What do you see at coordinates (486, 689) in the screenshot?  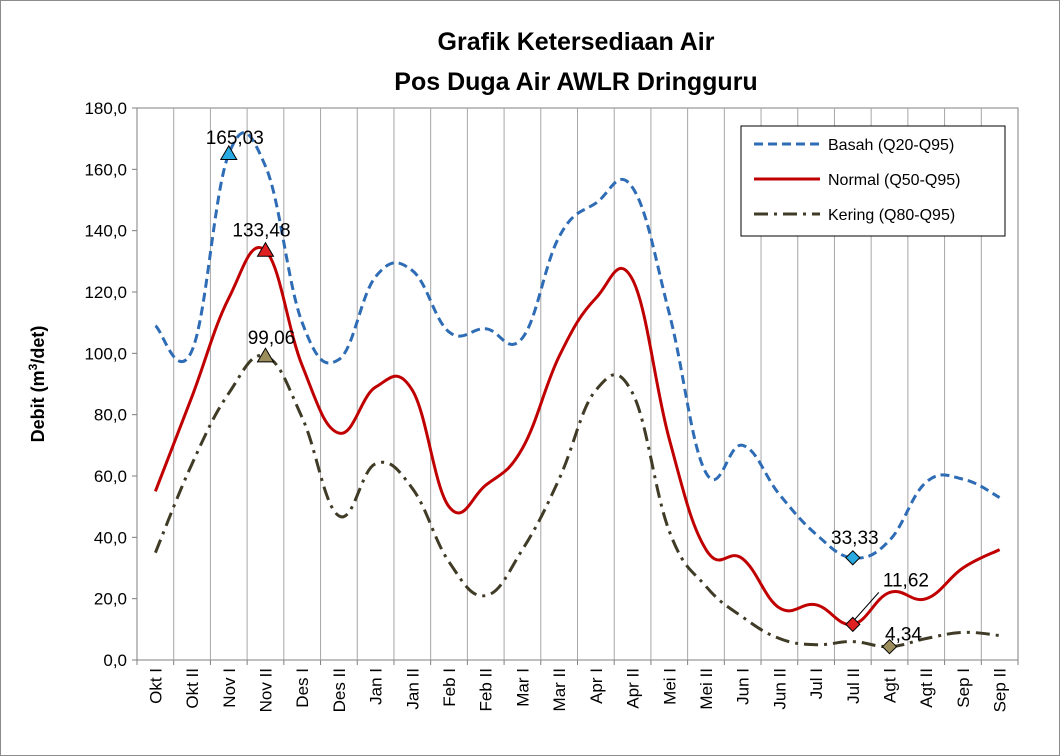 I see `x-tick-label: Feb II` at bounding box center [486, 689].